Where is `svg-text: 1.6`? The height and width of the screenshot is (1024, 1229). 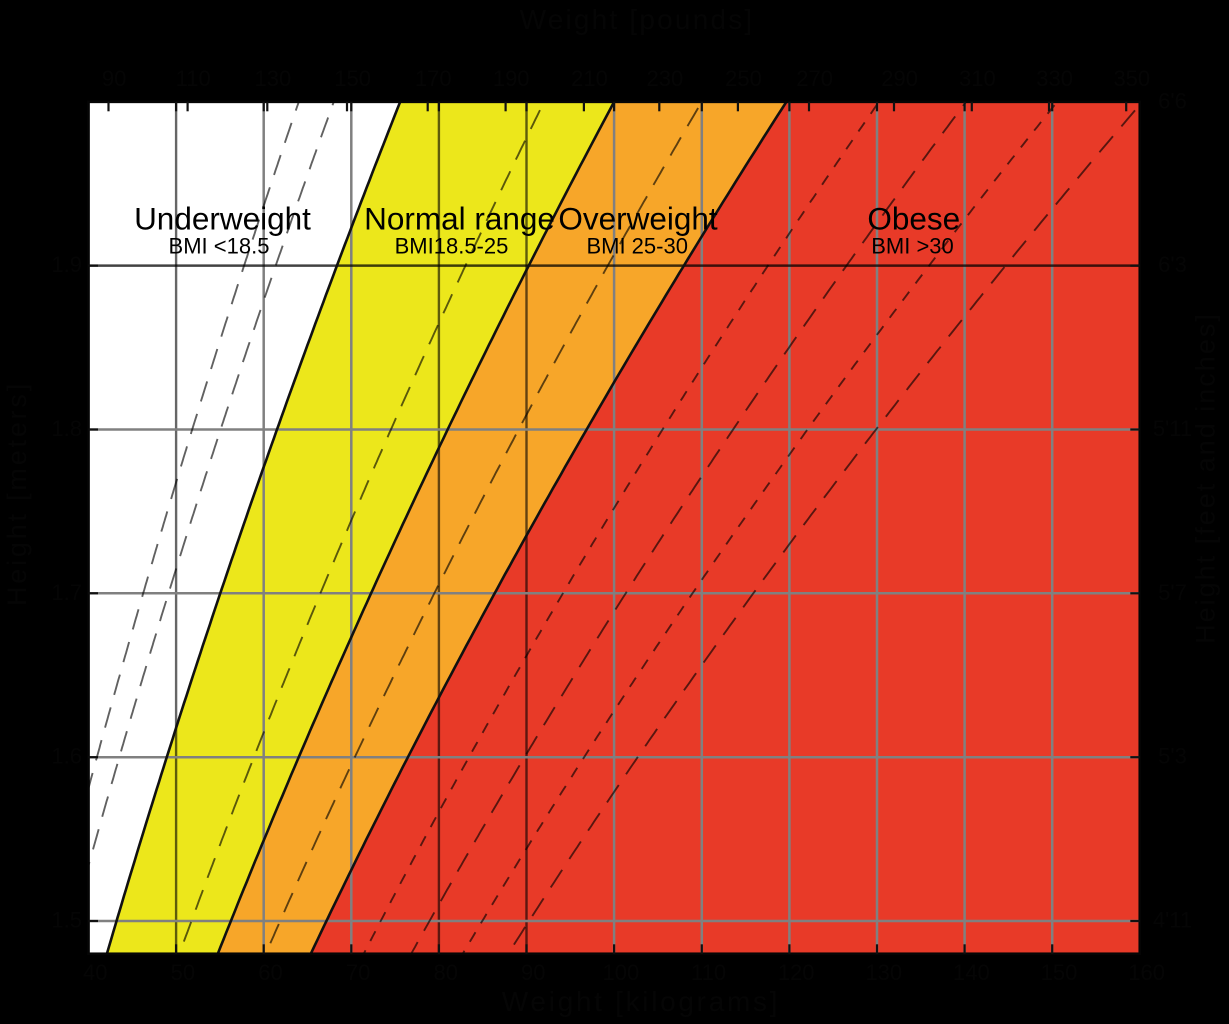 svg-text: 1.6 is located at coordinates (66, 756).